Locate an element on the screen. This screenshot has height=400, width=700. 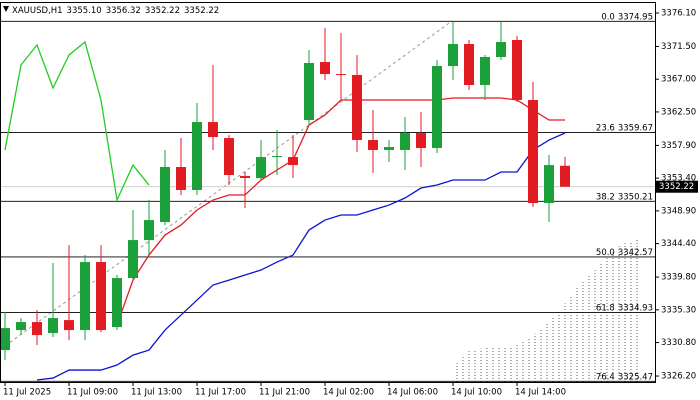
title-icon is located at coordinates (6, 9).